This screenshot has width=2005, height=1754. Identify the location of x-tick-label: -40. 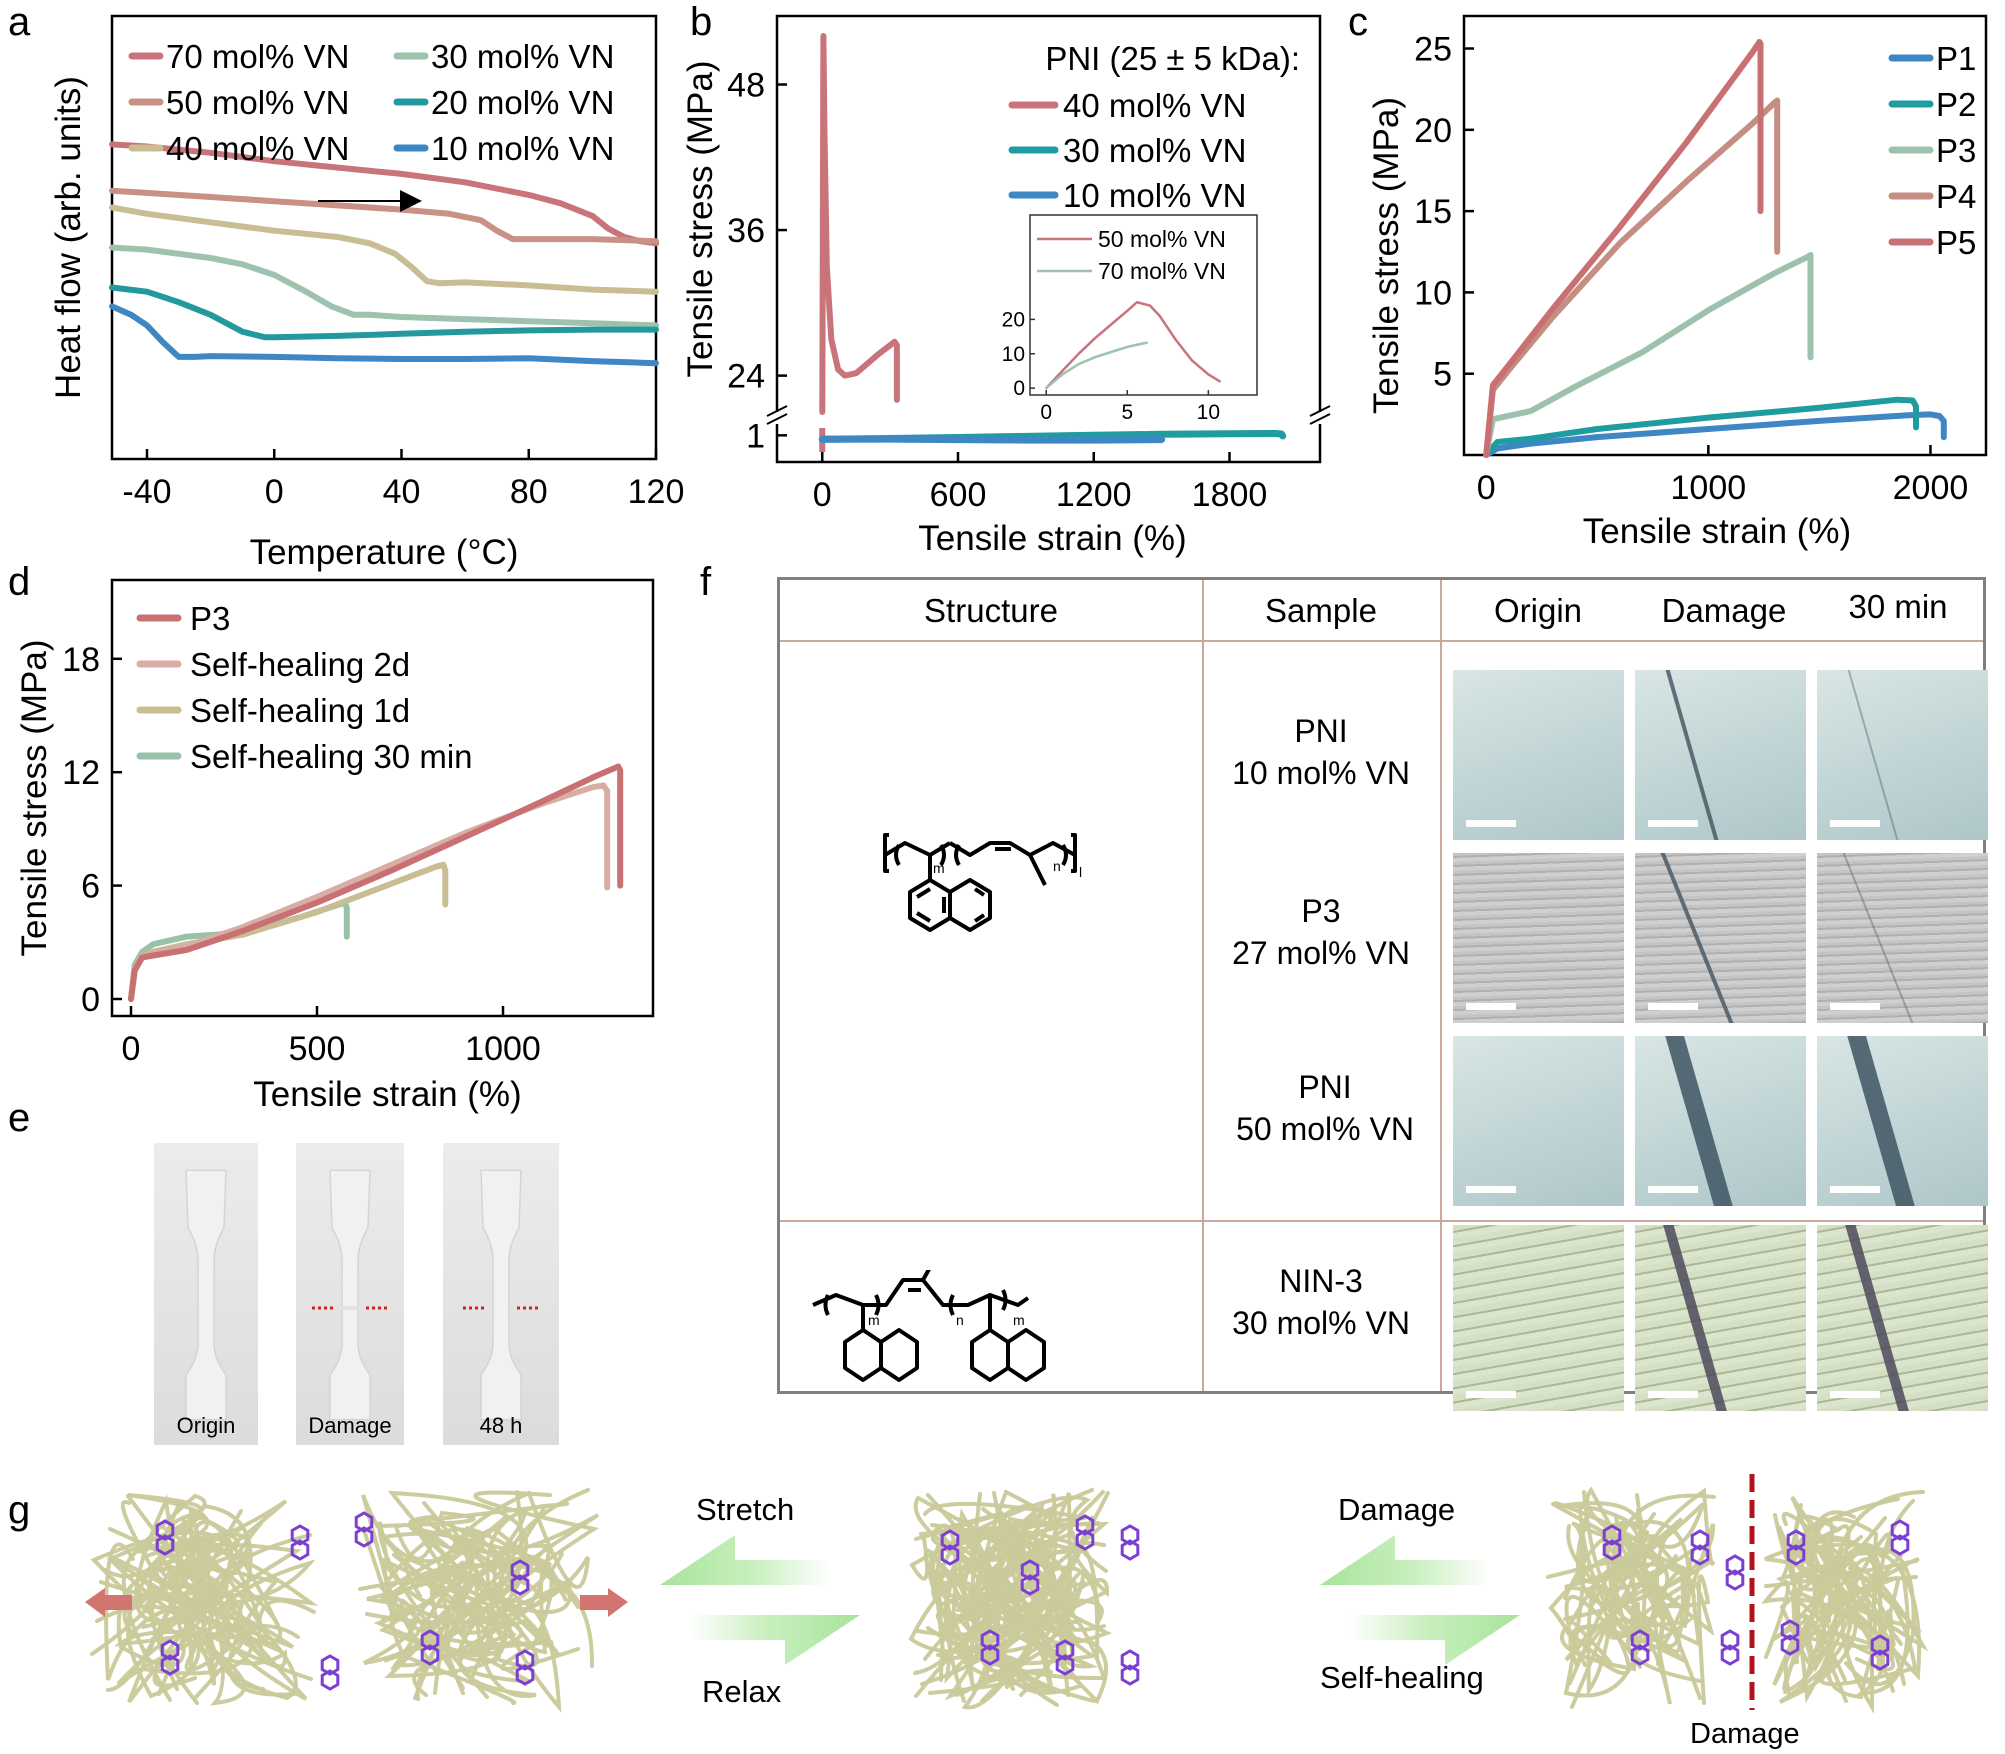
(146, 492).